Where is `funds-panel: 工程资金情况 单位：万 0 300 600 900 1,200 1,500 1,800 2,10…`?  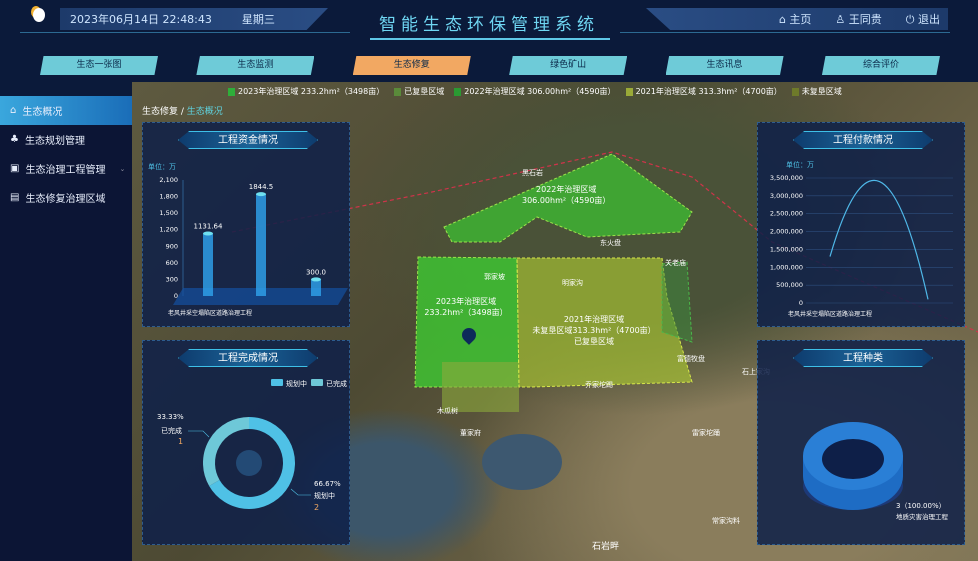 funds-panel: 工程资金情况 单位：万 0 300 600 900 1,200 1,500 1,800 2,10… is located at coordinates (246, 224).